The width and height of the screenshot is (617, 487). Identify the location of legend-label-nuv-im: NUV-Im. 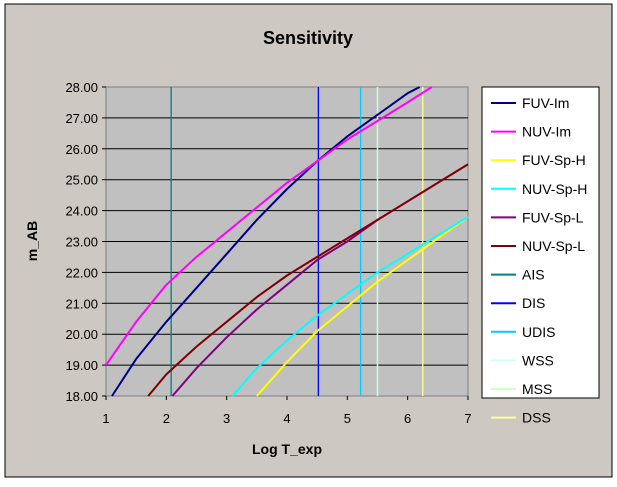
(546, 132).